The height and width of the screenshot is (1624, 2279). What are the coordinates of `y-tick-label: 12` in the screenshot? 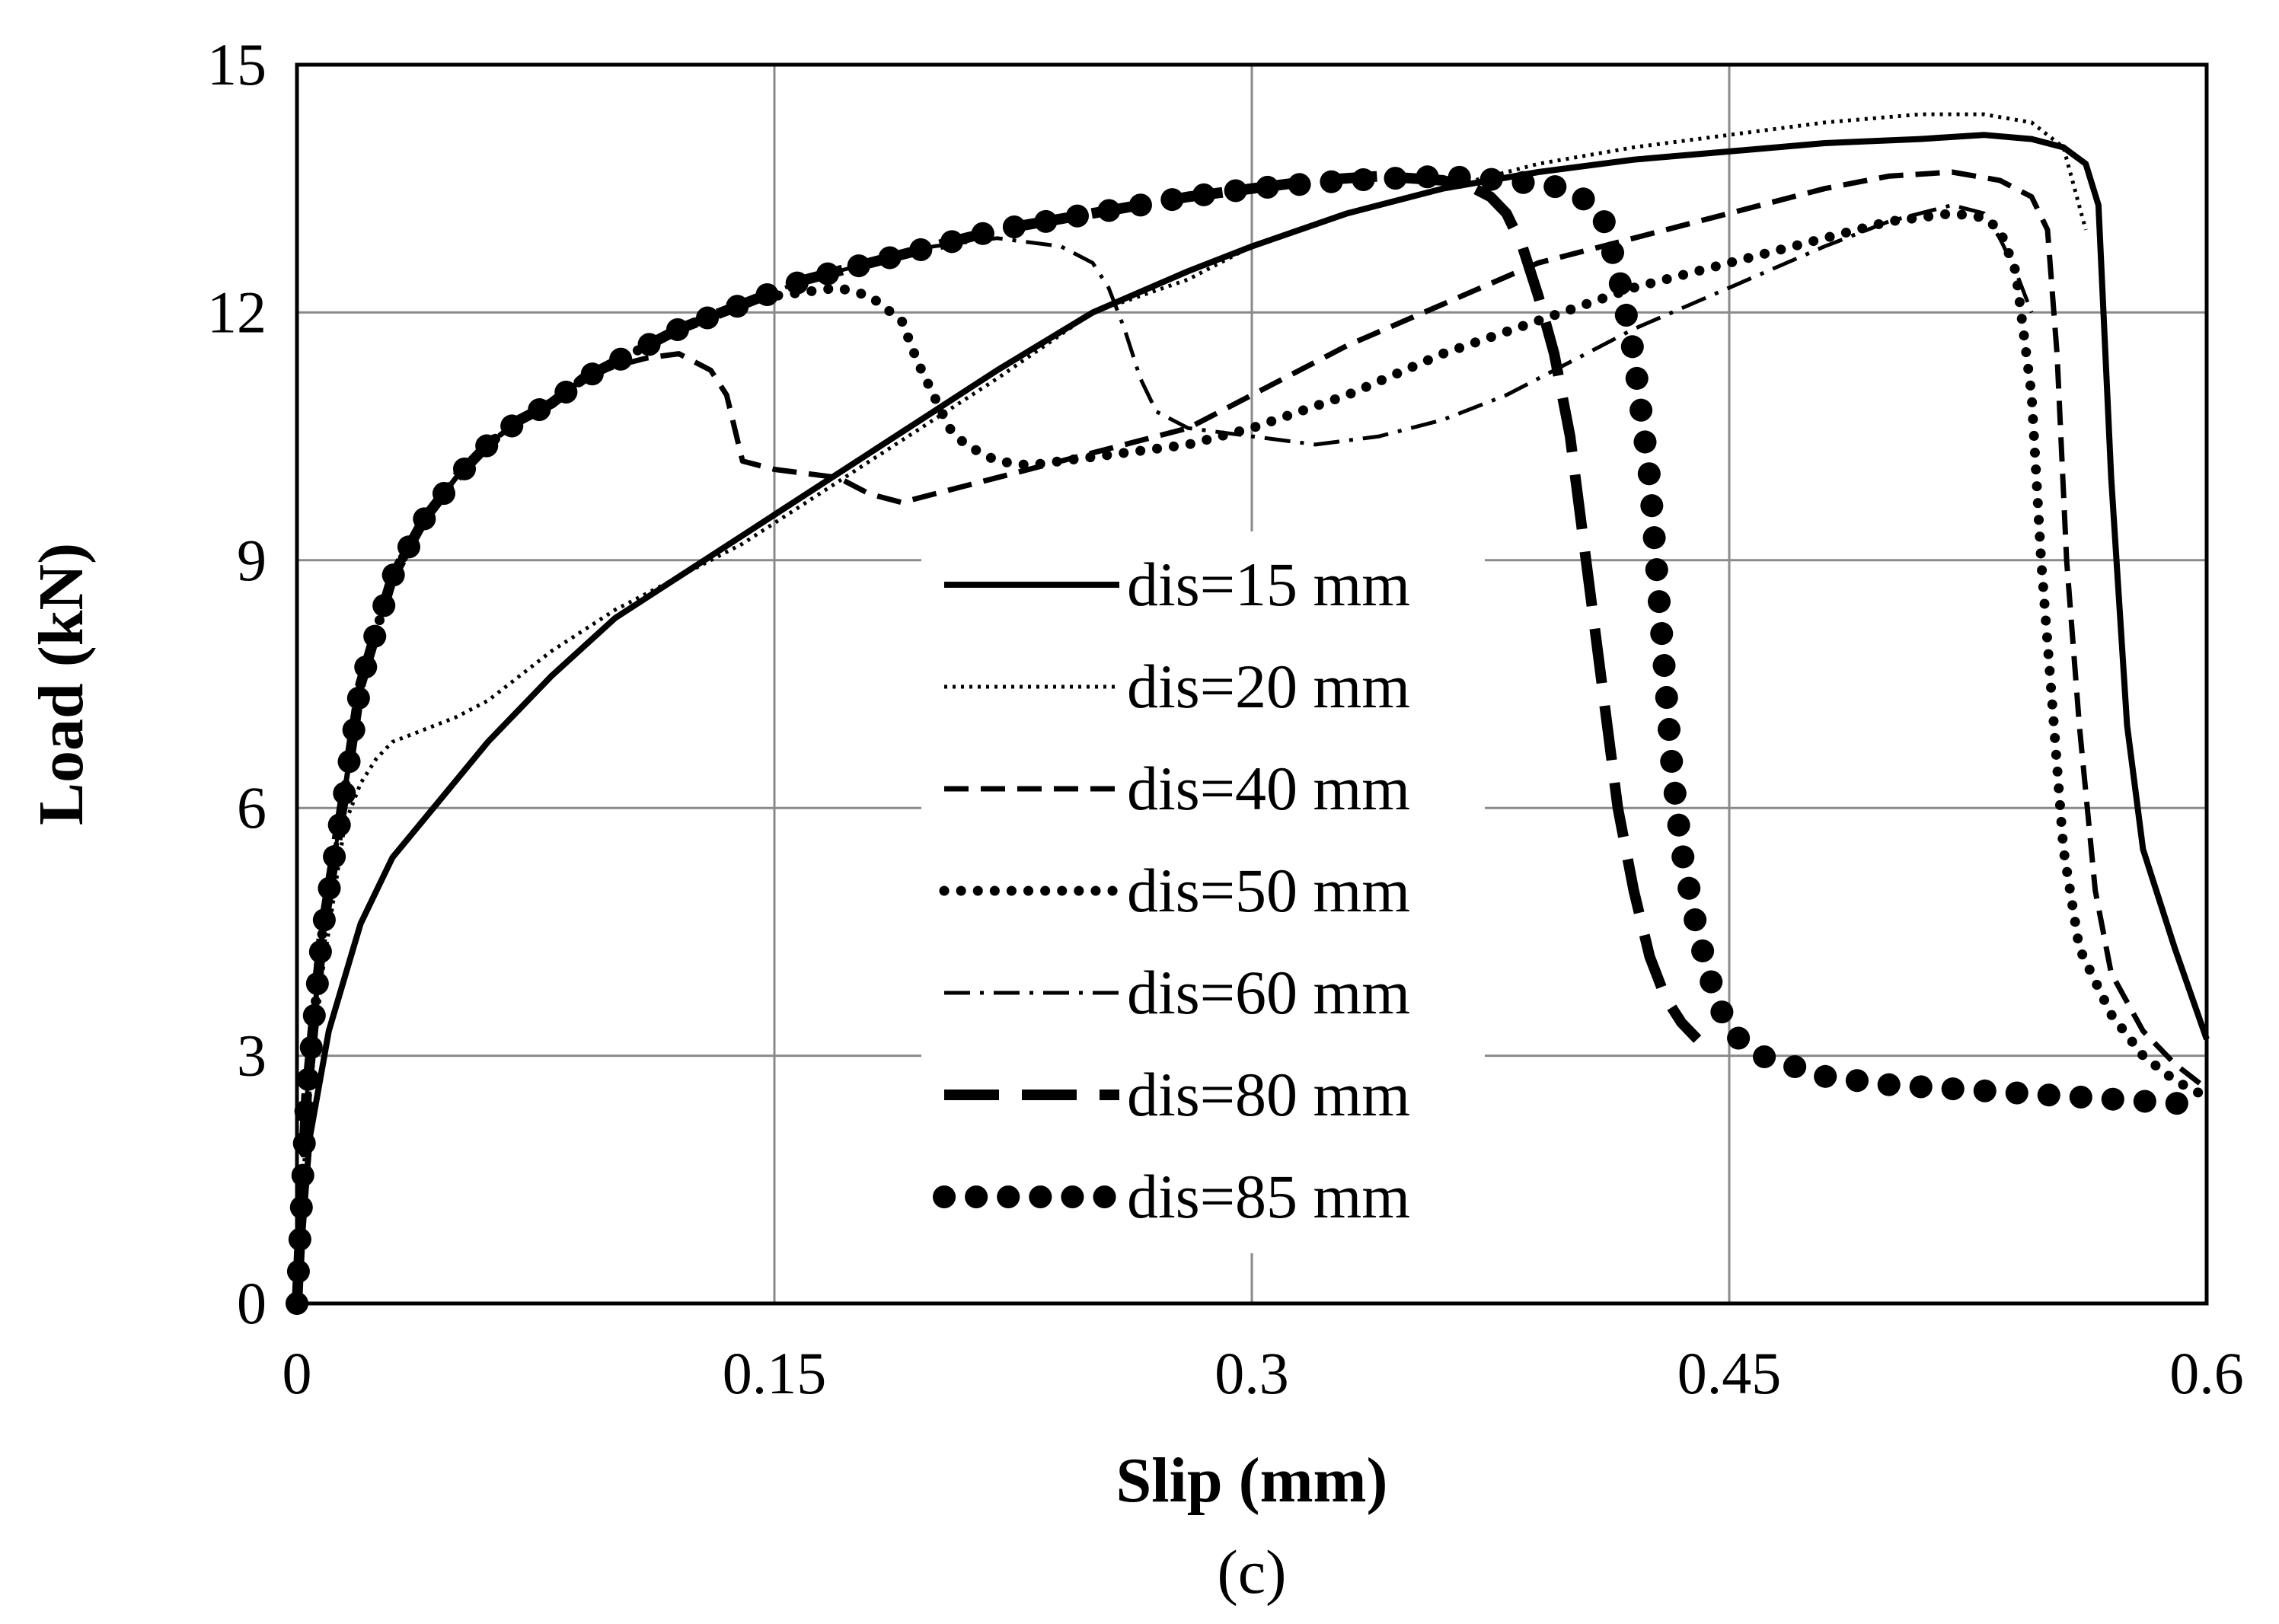 It's located at (237, 312).